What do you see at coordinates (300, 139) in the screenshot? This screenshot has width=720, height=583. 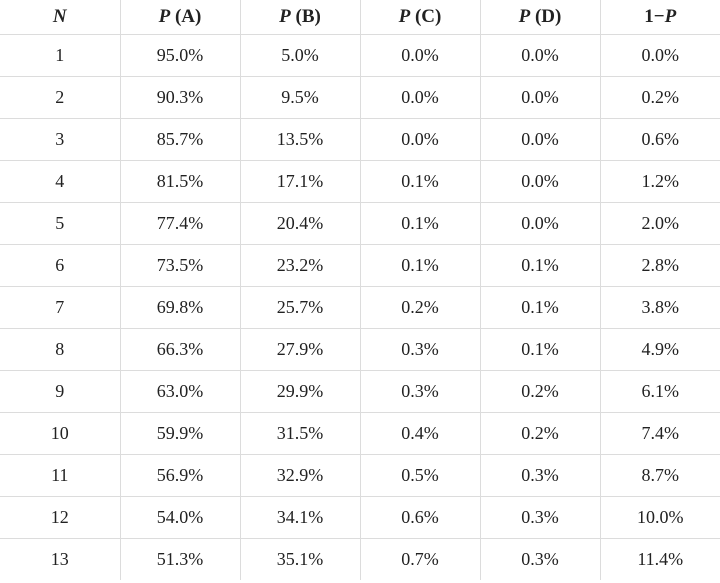 I see `cell-p-b: 13.5%` at bounding box center [300, 139].